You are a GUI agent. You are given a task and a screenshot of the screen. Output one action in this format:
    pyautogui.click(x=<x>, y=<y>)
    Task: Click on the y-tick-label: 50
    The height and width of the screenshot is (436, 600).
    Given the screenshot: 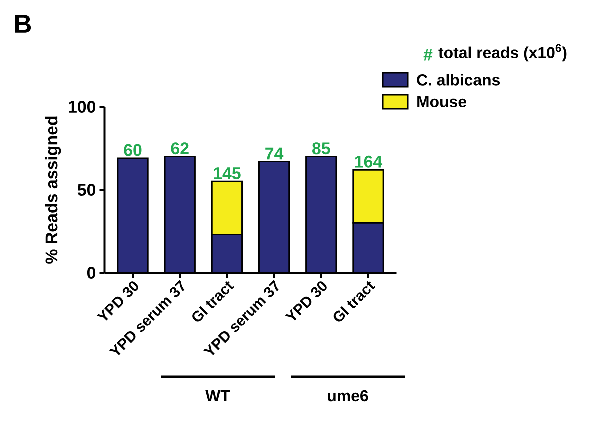 What is the action you would take?
    pyautogui.click(x=87, y=190)
    